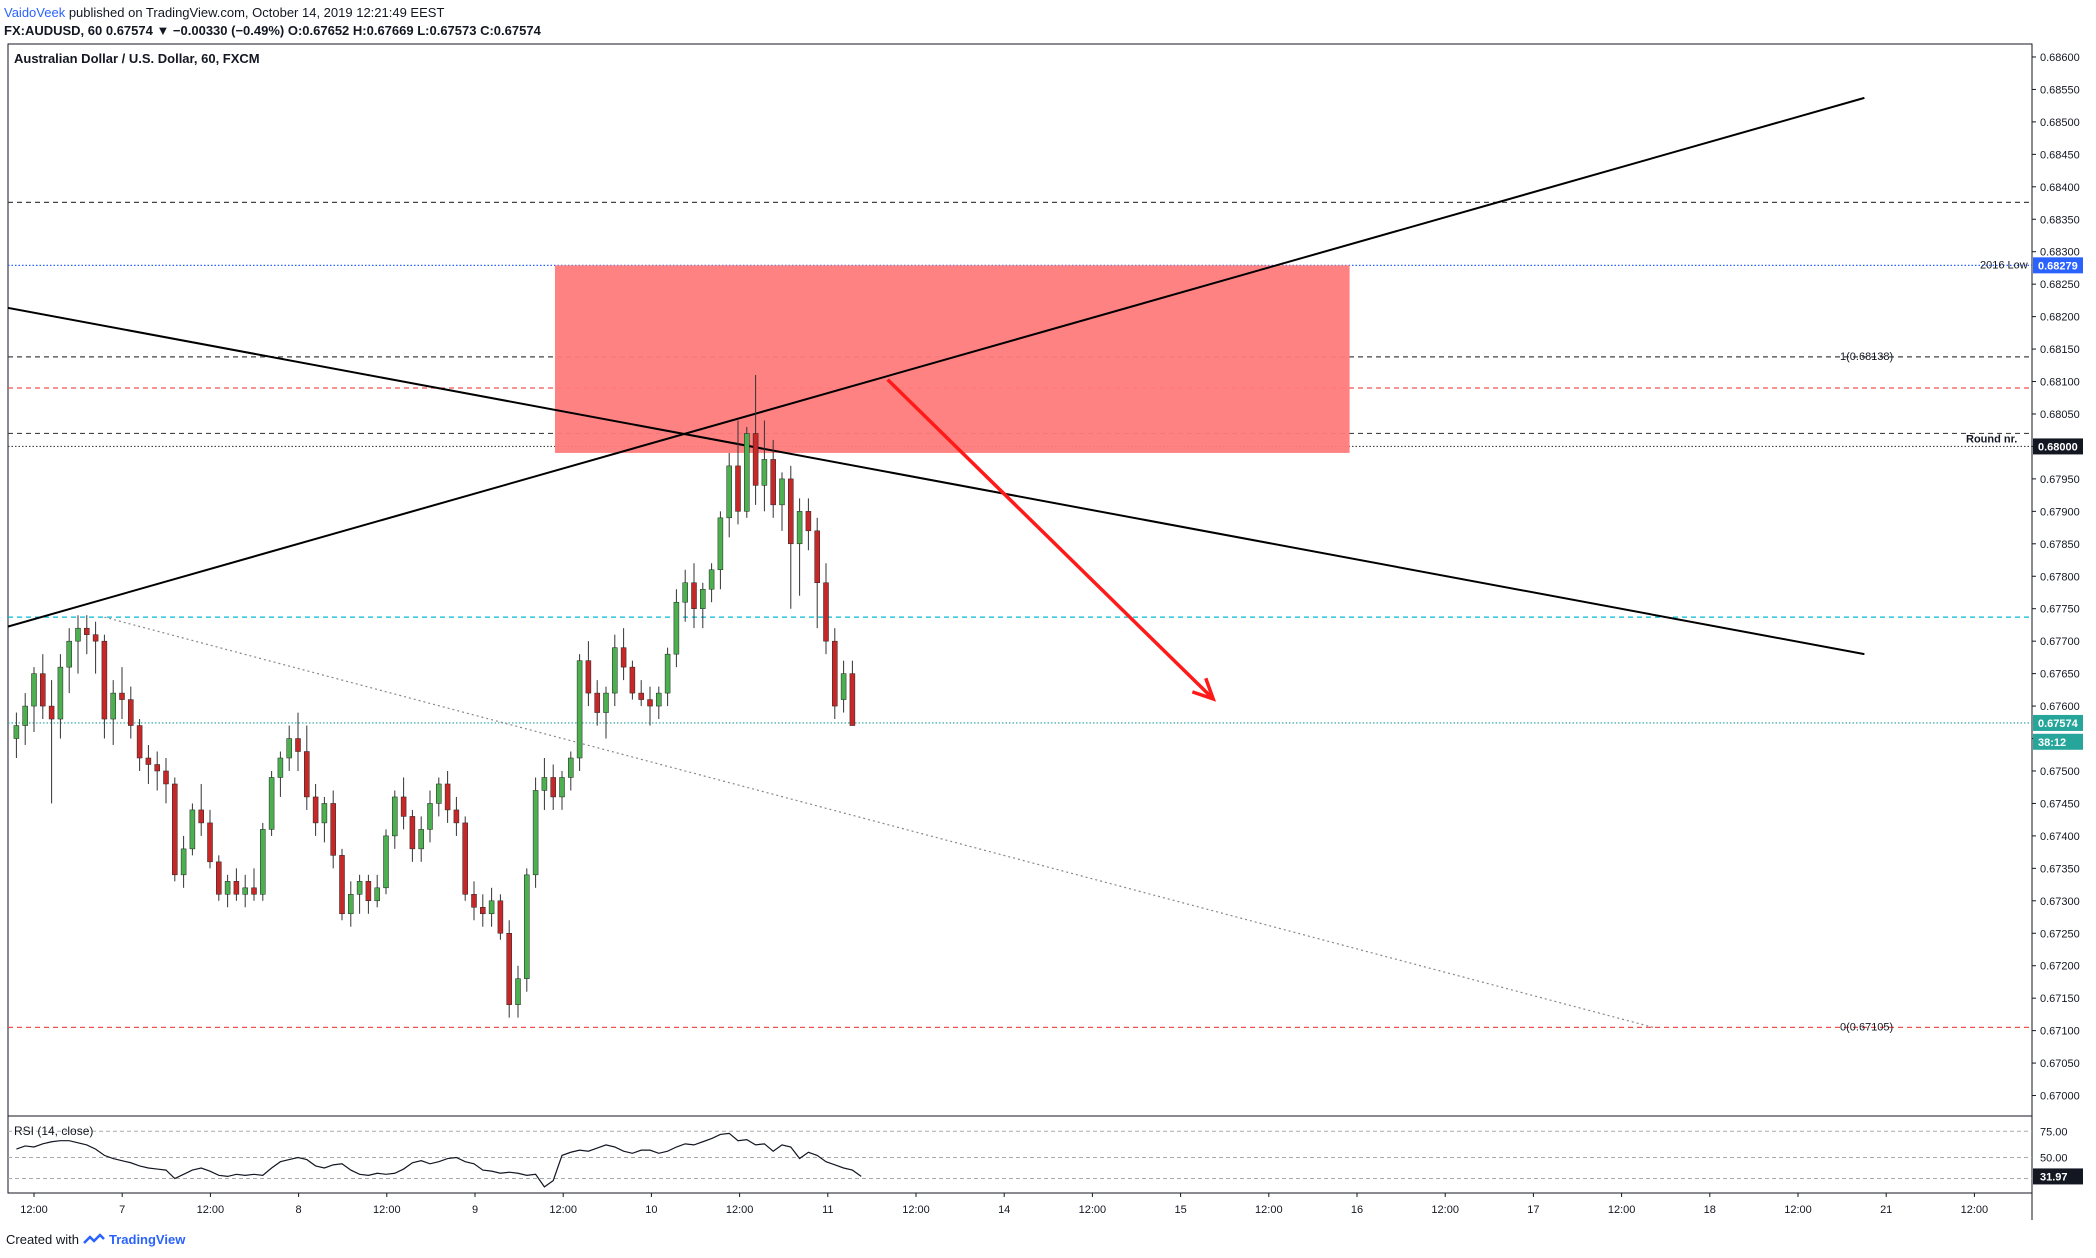 The width and height of the screenshot is (2096, 1258). Describe the element at coordinates (2060, 1032) in the screenshot. I see `y-tick-label: 0.67100` at that location.